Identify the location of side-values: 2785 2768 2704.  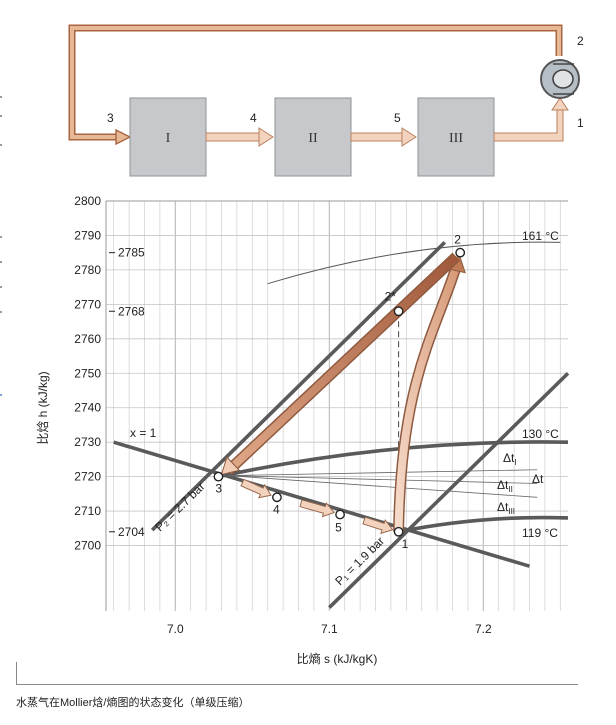
(127, 392).